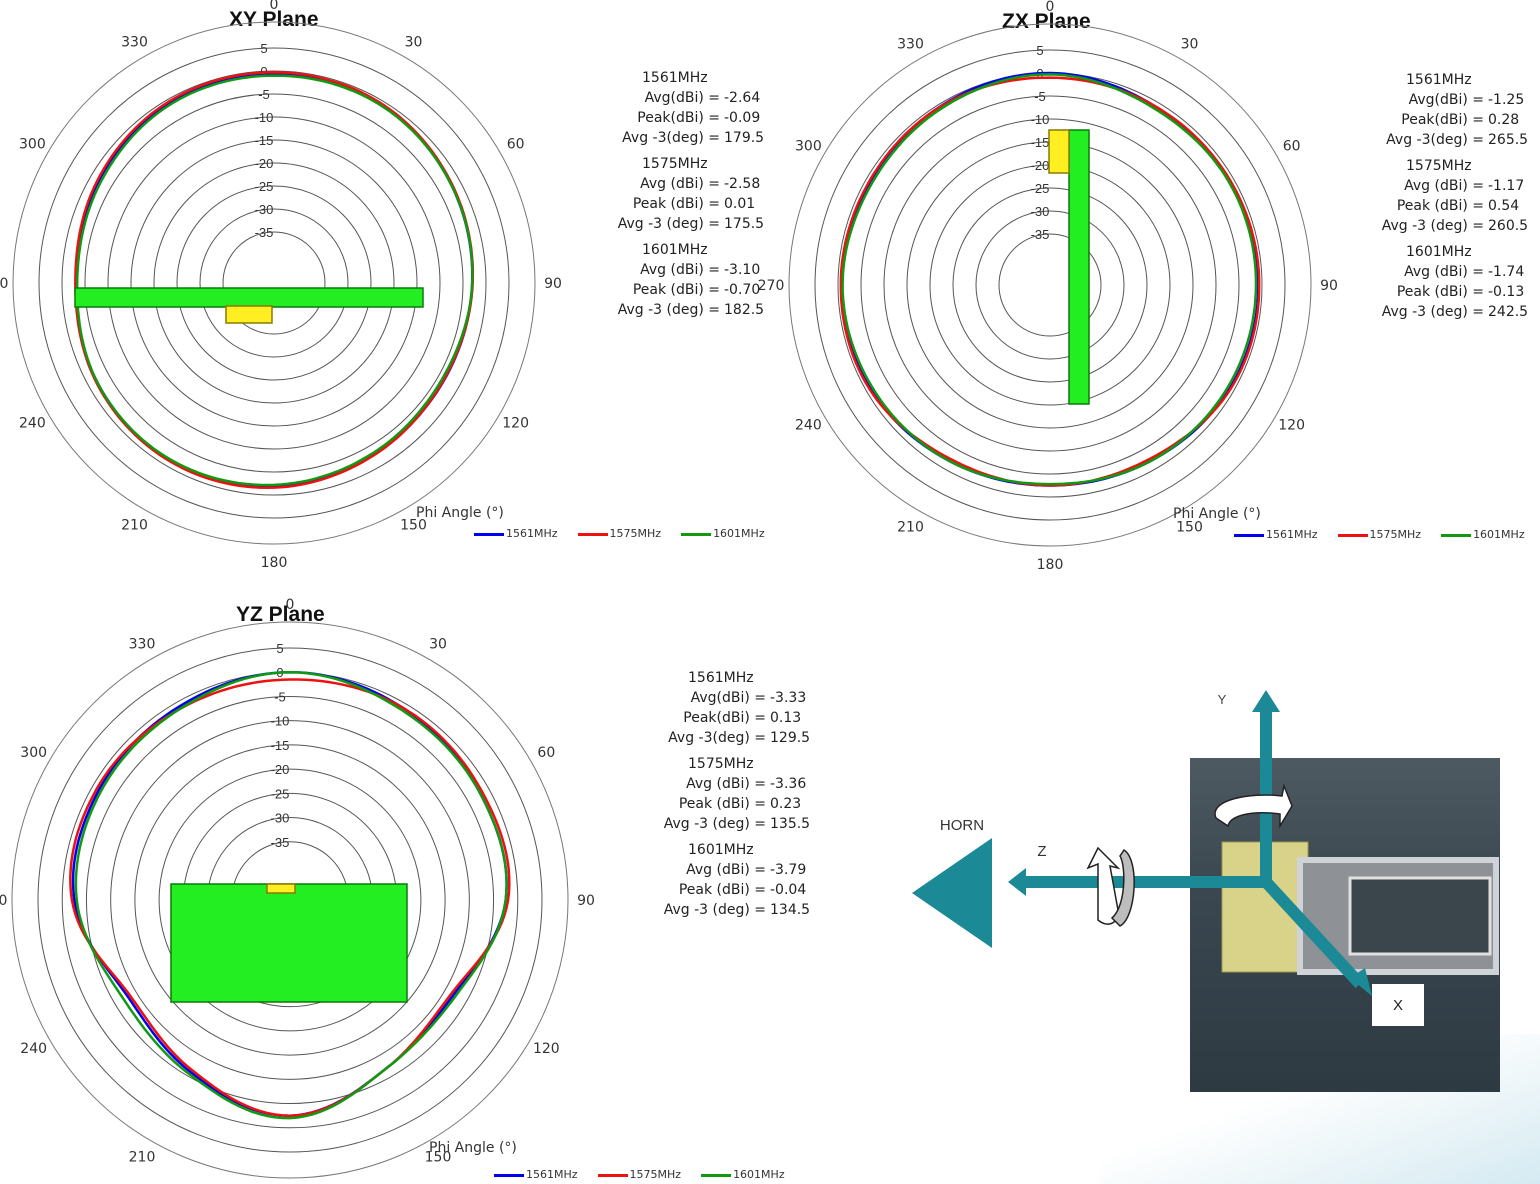  What do you see at coordinates (1145, 882) in the screenshot?
I see `z-axis-arrow-shaft` at bounding box center [1145, 882].